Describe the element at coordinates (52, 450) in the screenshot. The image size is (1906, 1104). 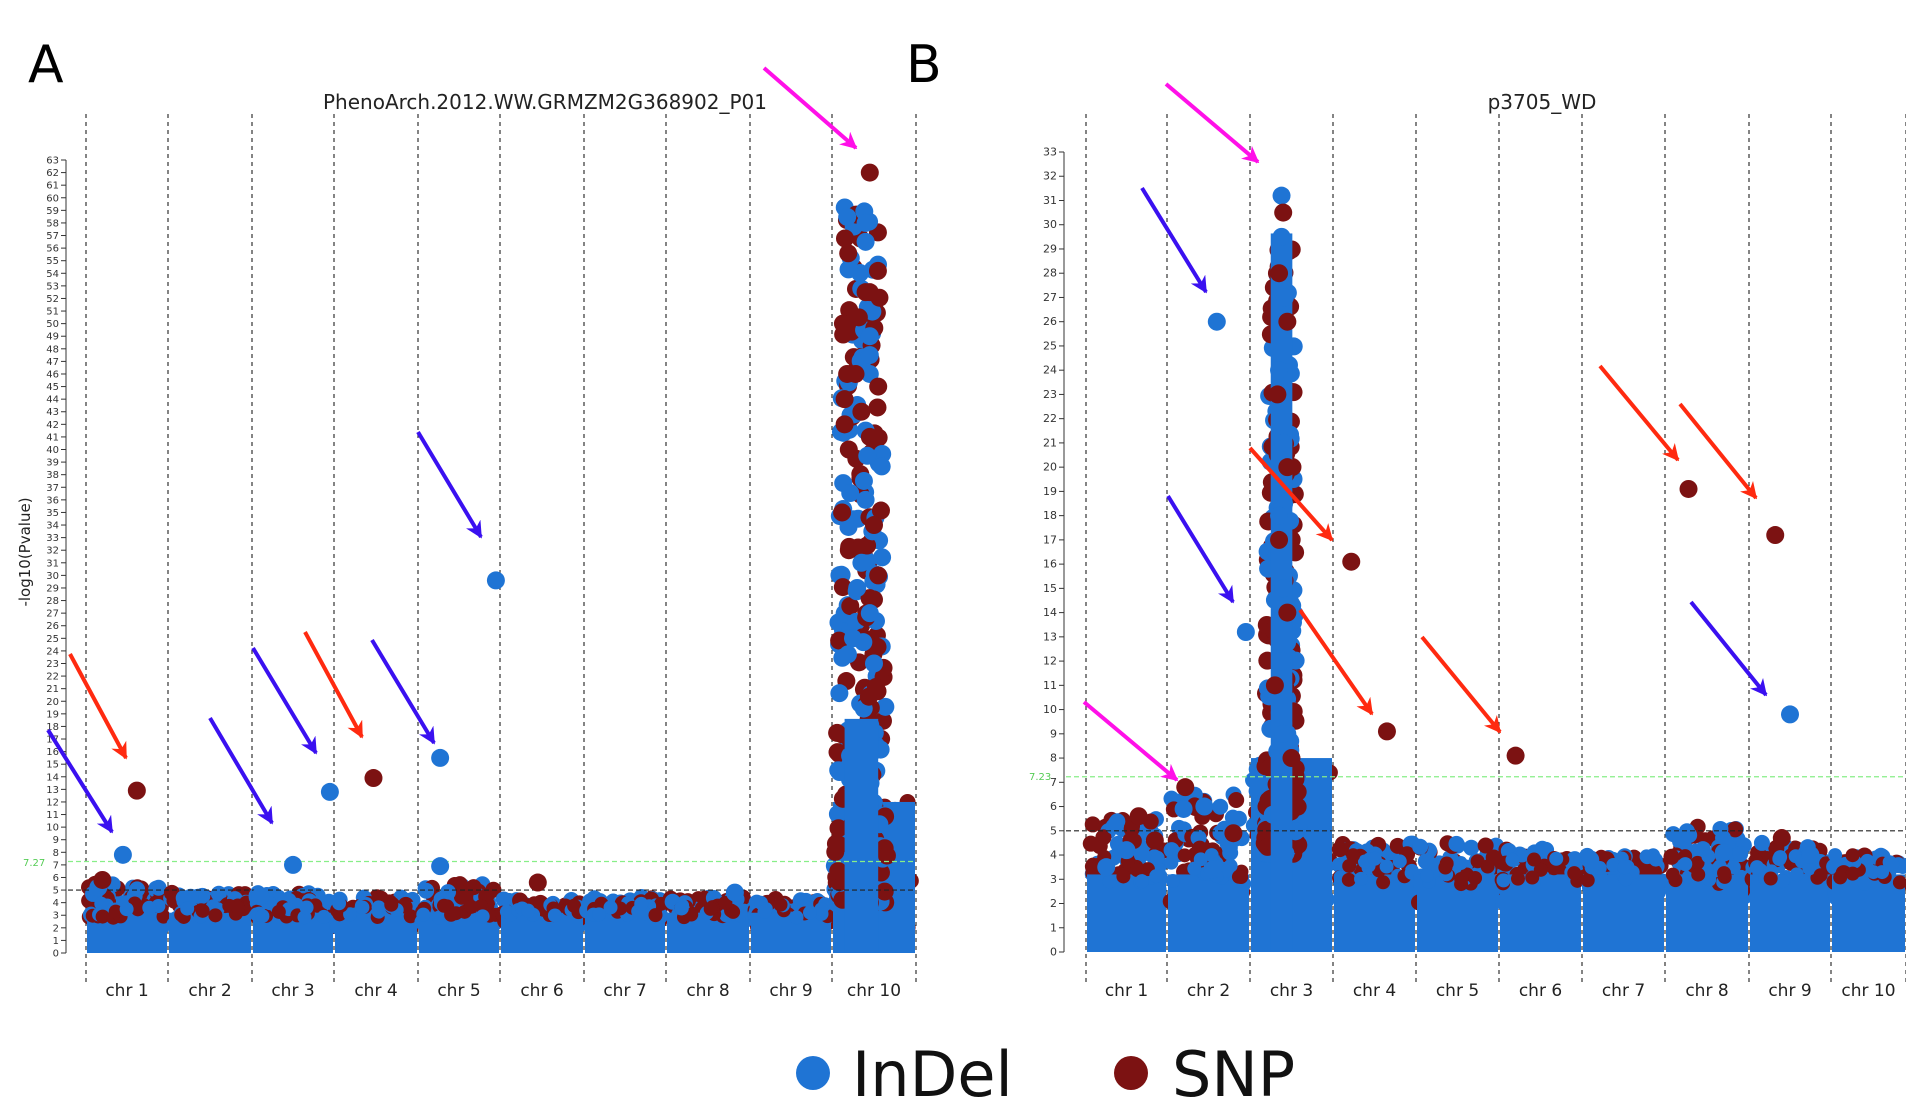
I see `y-tick-label: 40` at that location.